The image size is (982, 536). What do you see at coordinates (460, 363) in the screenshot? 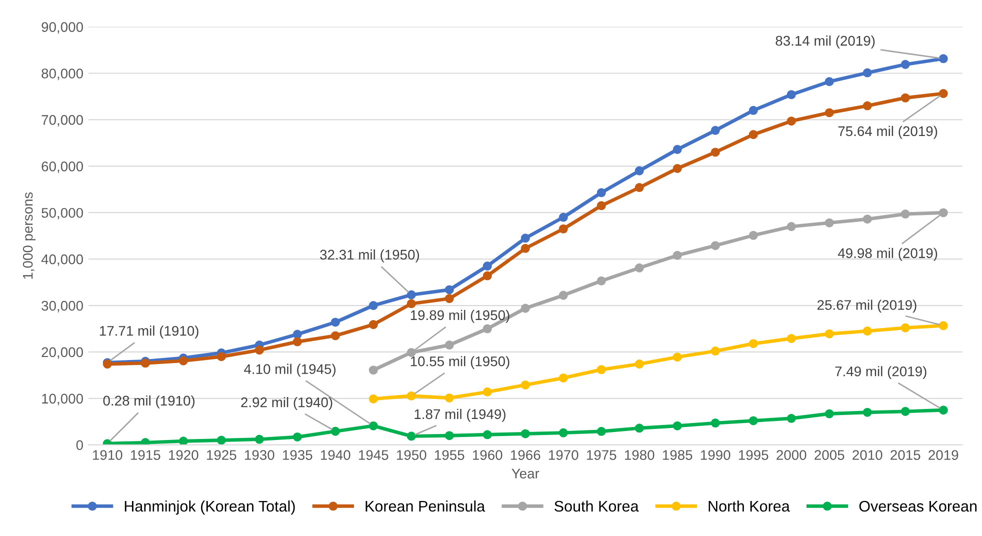
I see `annotation: 10.55 mil (1950)` at bounding box center [460, 363].